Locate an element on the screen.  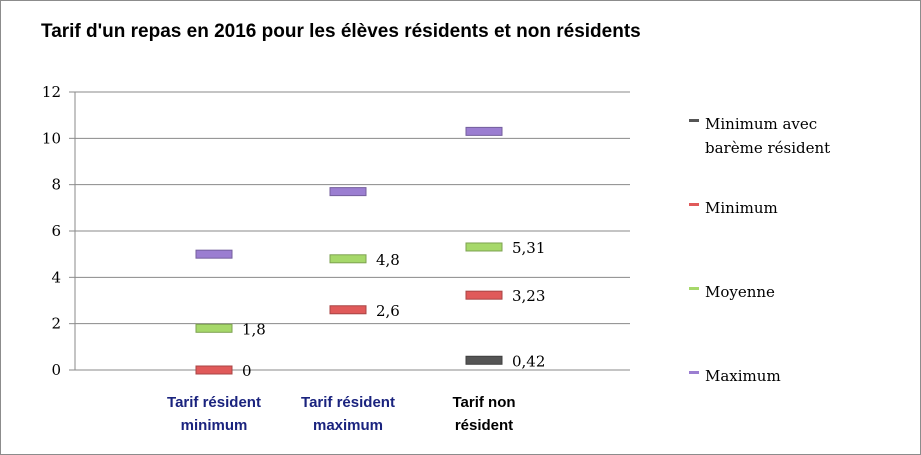
data-label: 4,8 is located at coordinates (388, 260).